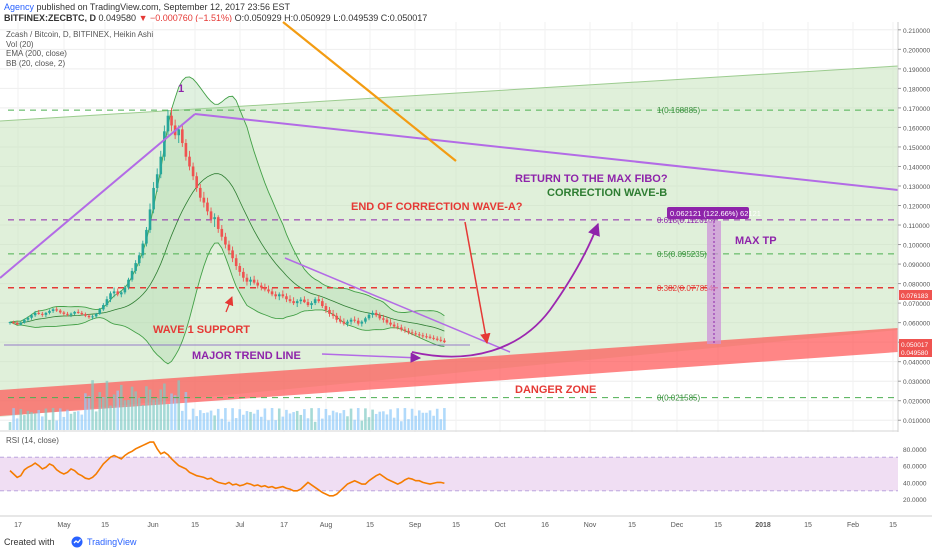  What do you see at coordinates (50, 18) in the screenshot?
I see `symbol: BITFINEX:ZECBTC, D` at bounding box center [50, 18].